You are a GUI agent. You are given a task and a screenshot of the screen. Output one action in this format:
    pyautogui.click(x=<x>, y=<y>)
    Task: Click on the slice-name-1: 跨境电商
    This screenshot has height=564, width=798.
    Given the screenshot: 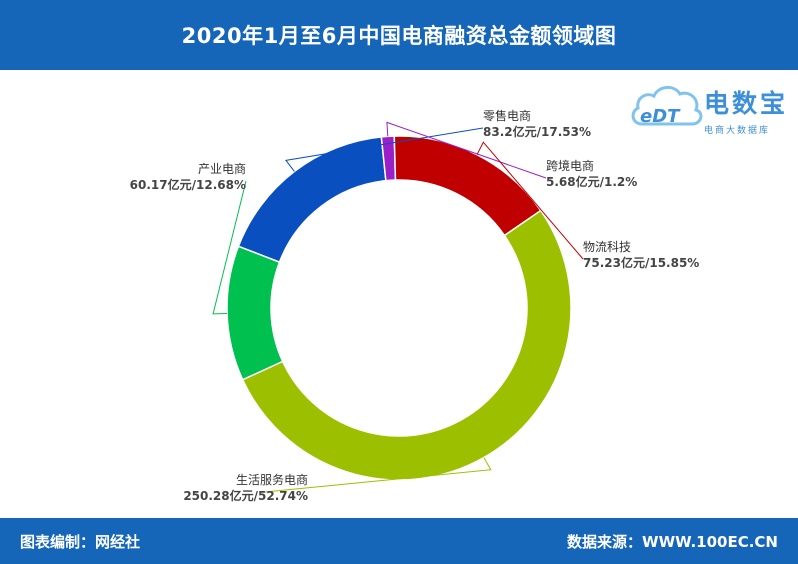 What is the action you would take?
    pyautogui.click(x=570, y=165)
    